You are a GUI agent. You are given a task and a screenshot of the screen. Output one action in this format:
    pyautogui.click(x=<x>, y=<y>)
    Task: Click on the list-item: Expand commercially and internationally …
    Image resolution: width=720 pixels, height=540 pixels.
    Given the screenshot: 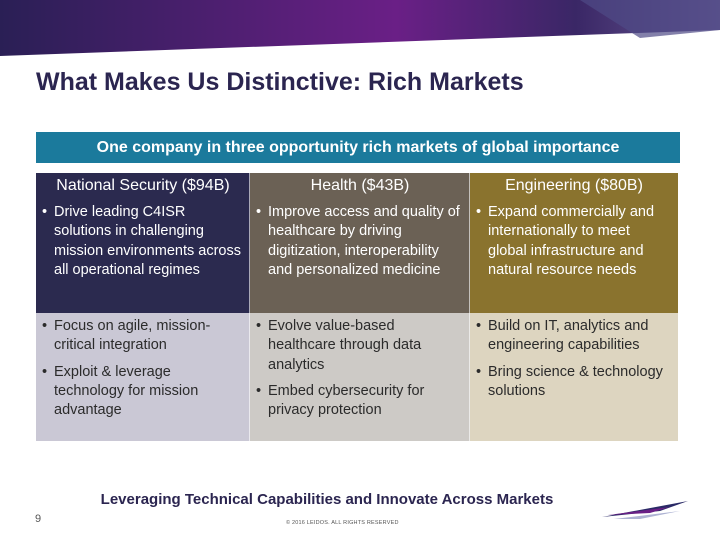 What is the action you would take?
    pyautogui.click(x=572, y=241)
    